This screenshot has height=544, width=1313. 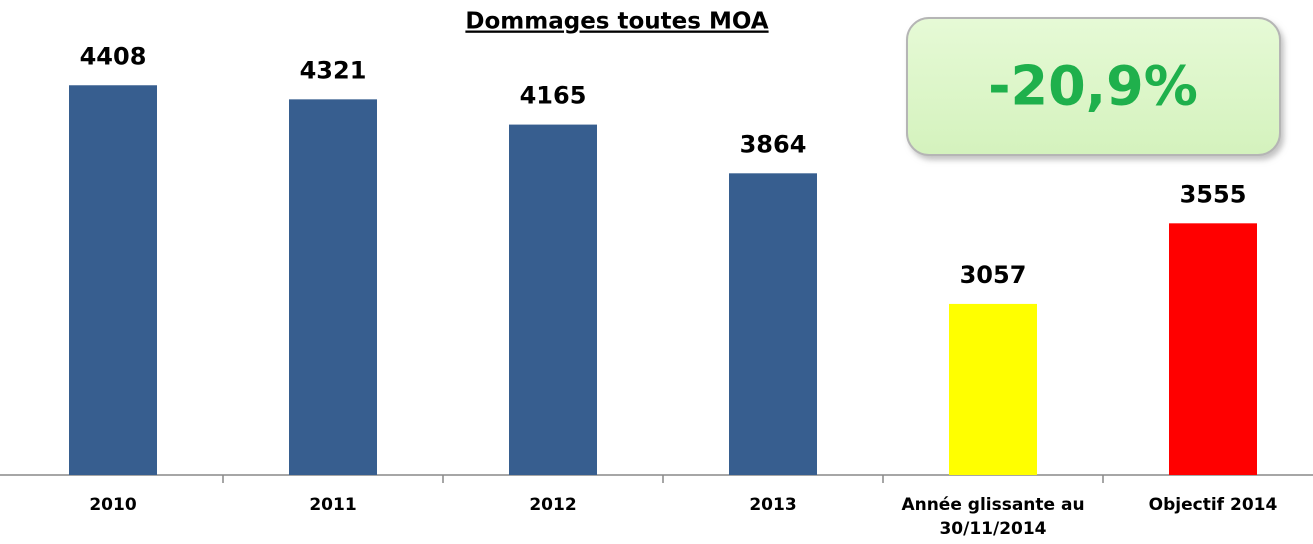 What do you see at coordinates (993, 275) in the screenshot?
I see `value-label: 3057` at bounding box center [993, 275].